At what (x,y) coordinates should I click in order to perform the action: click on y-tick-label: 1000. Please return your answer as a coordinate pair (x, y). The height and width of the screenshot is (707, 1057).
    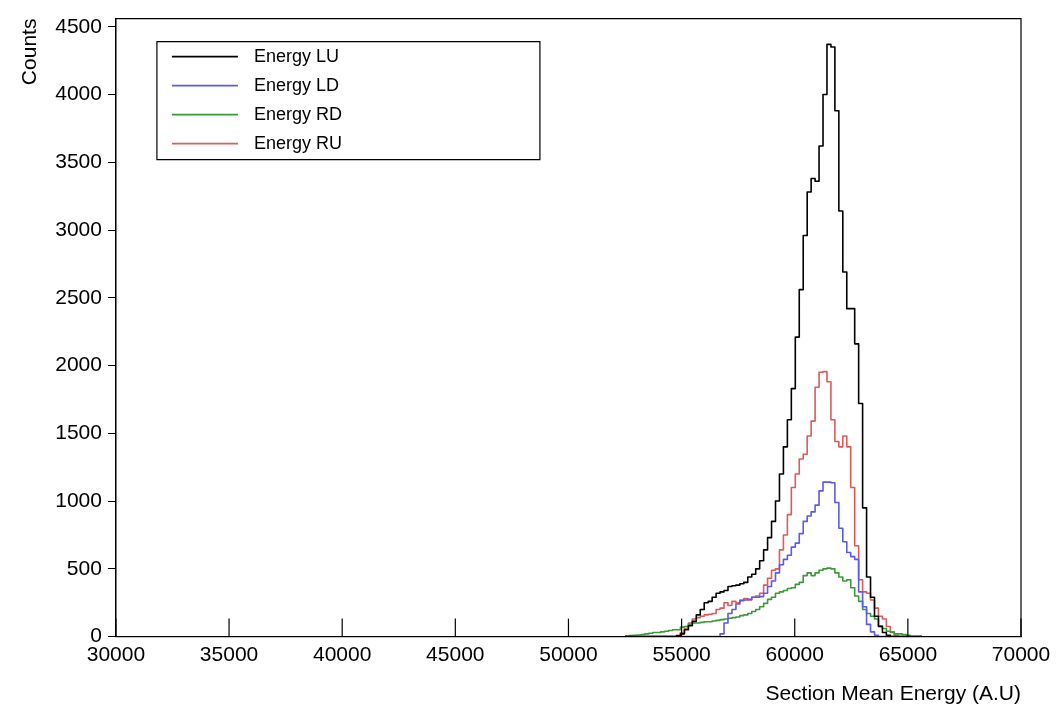
    Looking at the image, I should click on (78, 499).